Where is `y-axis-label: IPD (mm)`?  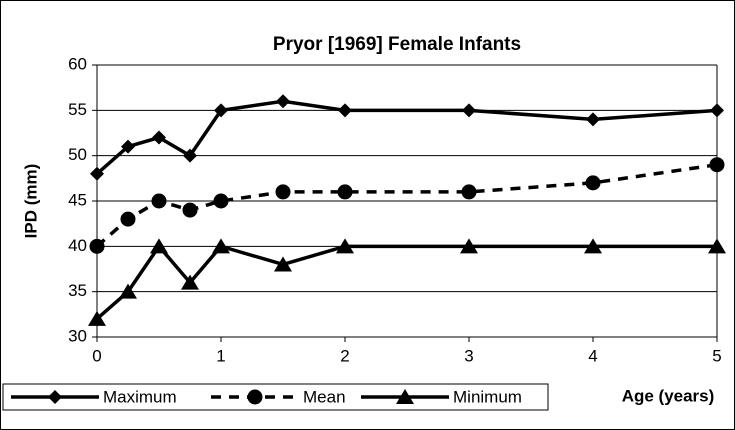 y-axis-label: IPD (mm) is located at coordinates (30, 201).